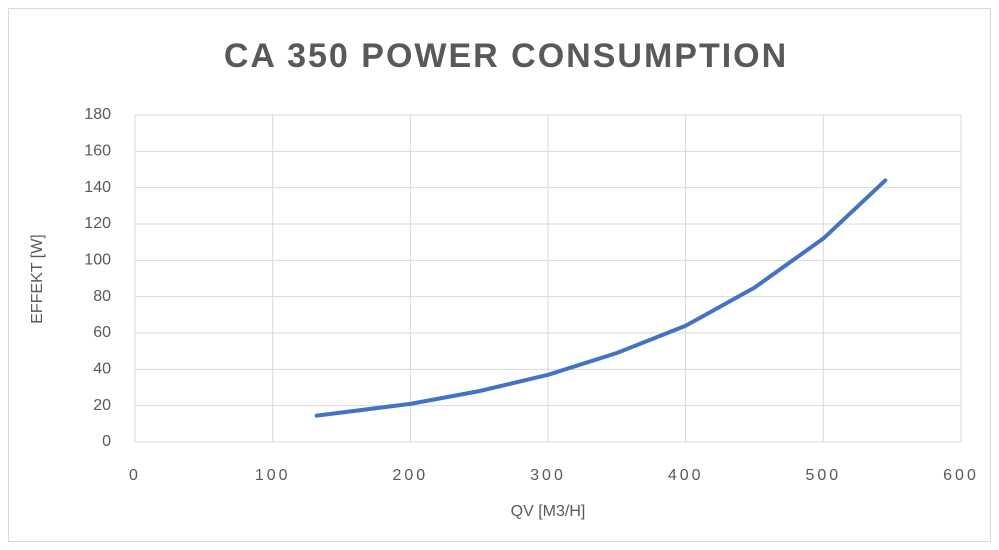 Image resolution: width=999 pixels, height=550 pixels. What do you see at coordinates (106, 441) in the screenshot?
I see `y-tick-label: 0` at bounding box center [106, 441].